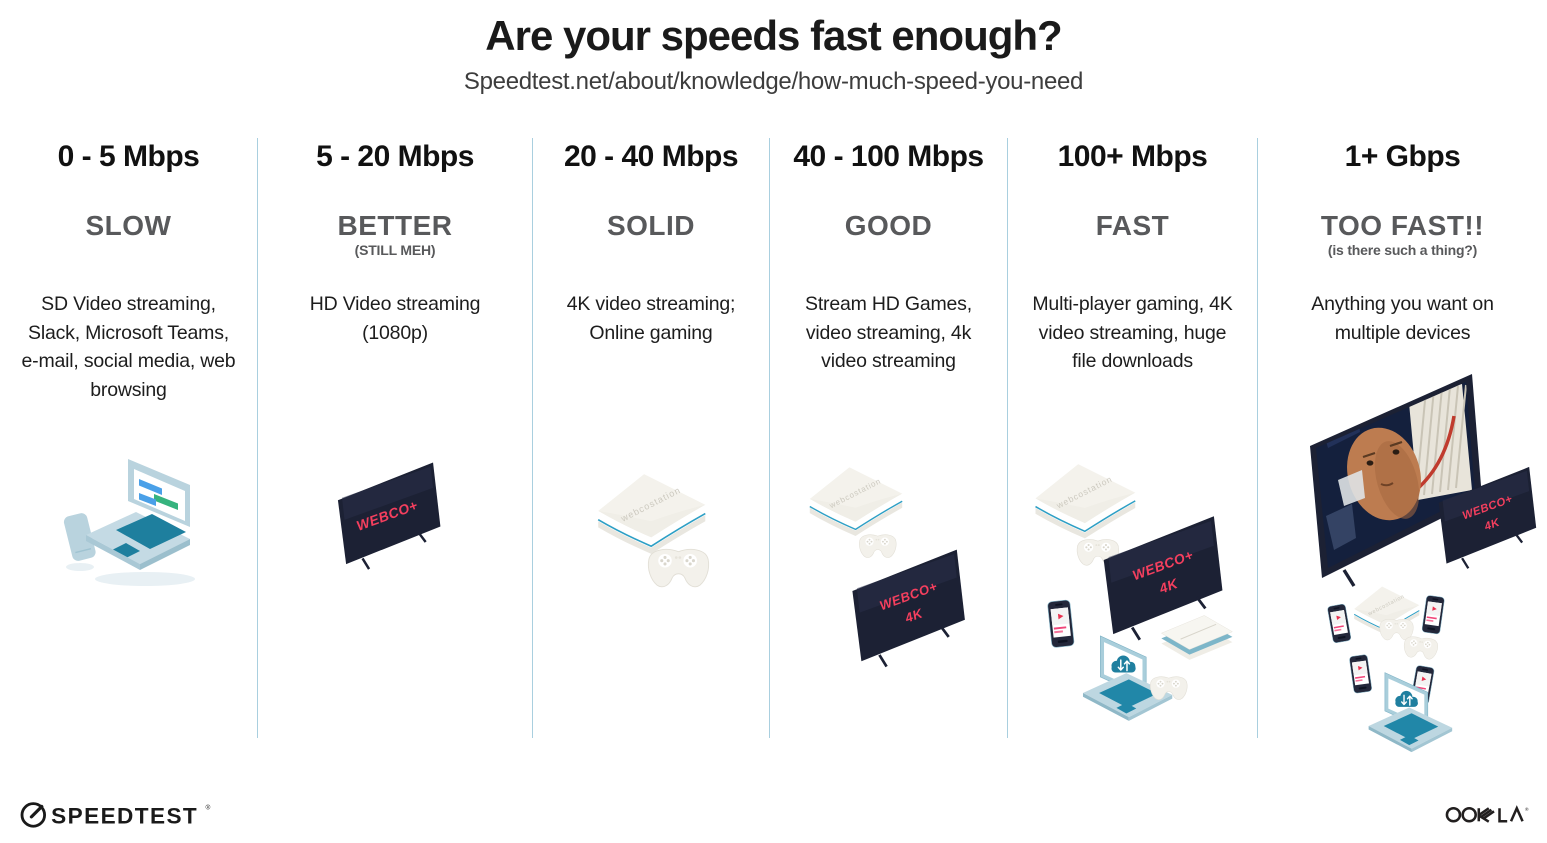 Image resolution: width=1547 pixels, height=843 pixels. Describe the element at coordinates (1402, 157) in the screenshot. I see `speed-range: 1+ Gbps` at that location.